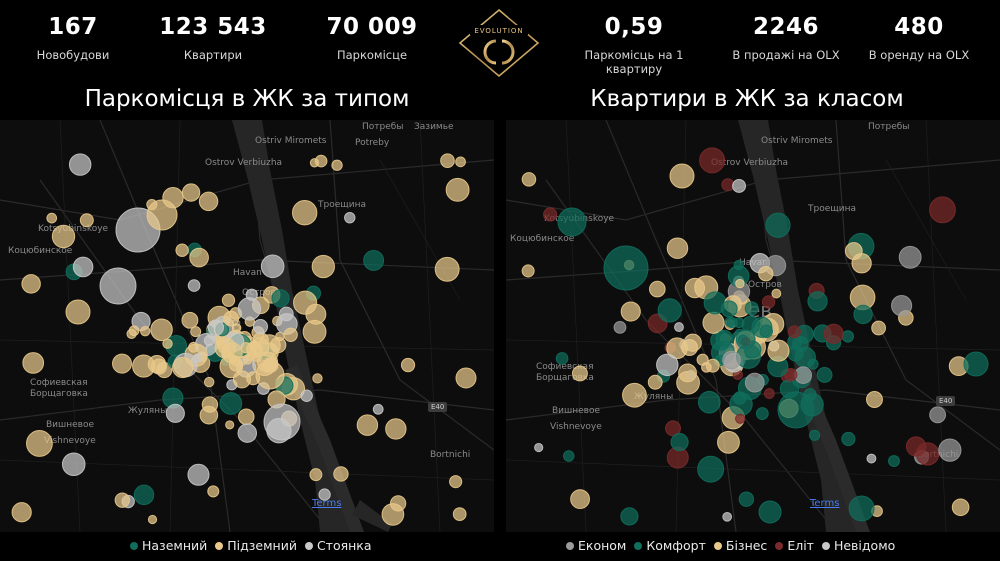 Image resolution: width=1000 pixels, height=561 pixels. What do you see at coordinates (919, 27) in the screenshot?
I see `kpi-value: 480` at bounding box center [919, 27].